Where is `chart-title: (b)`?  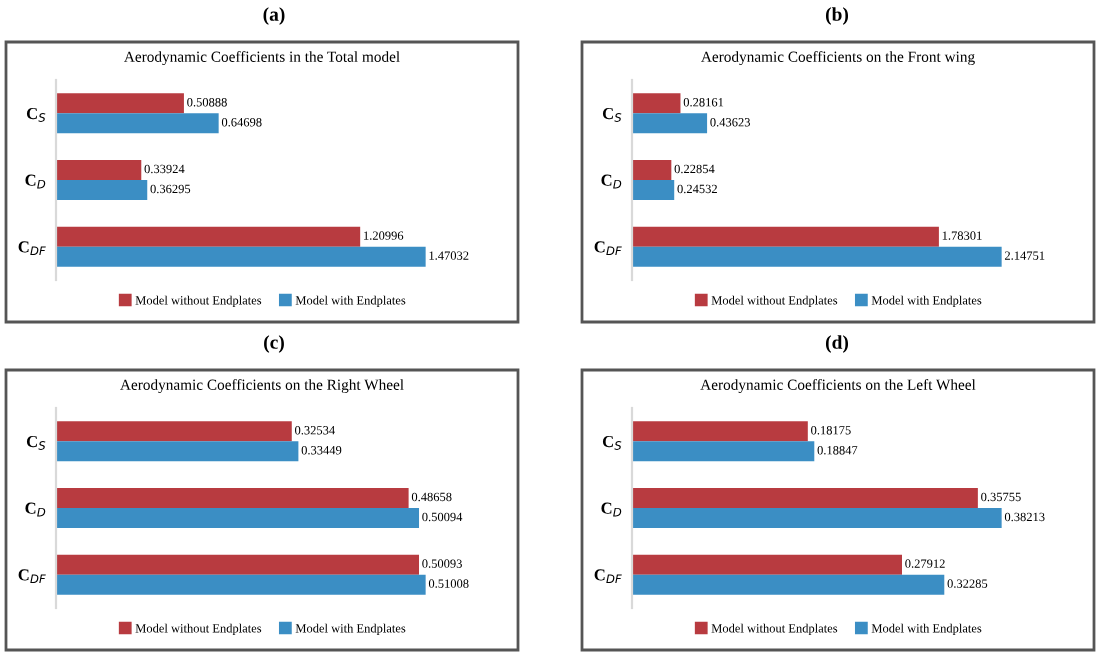
chart-title: (b) is located at coordinates (837, 16).